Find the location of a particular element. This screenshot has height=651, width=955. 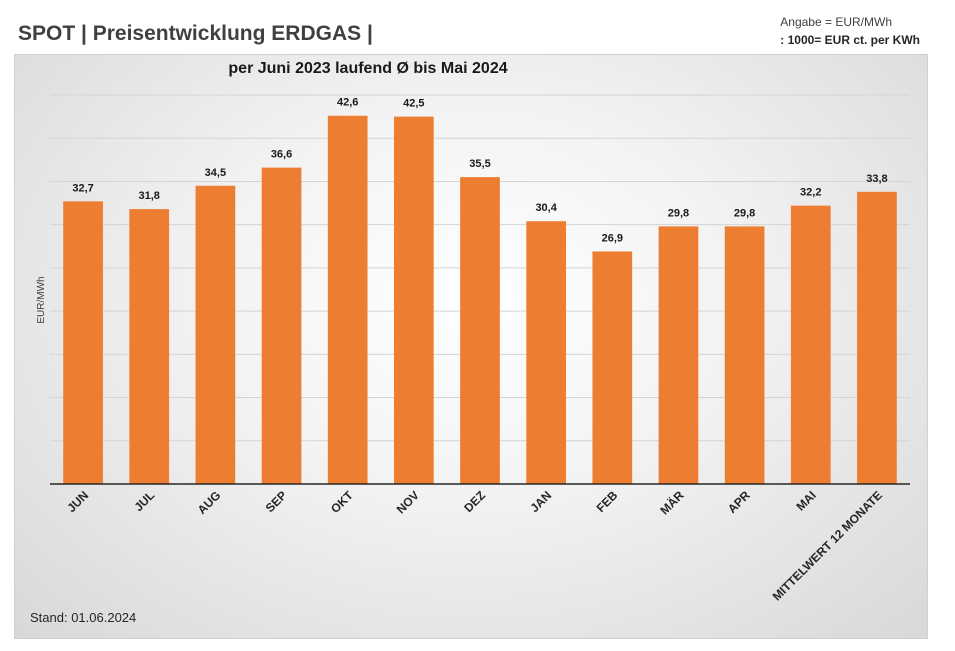

data-label: 30,4 is located at coordinates (546, 208).